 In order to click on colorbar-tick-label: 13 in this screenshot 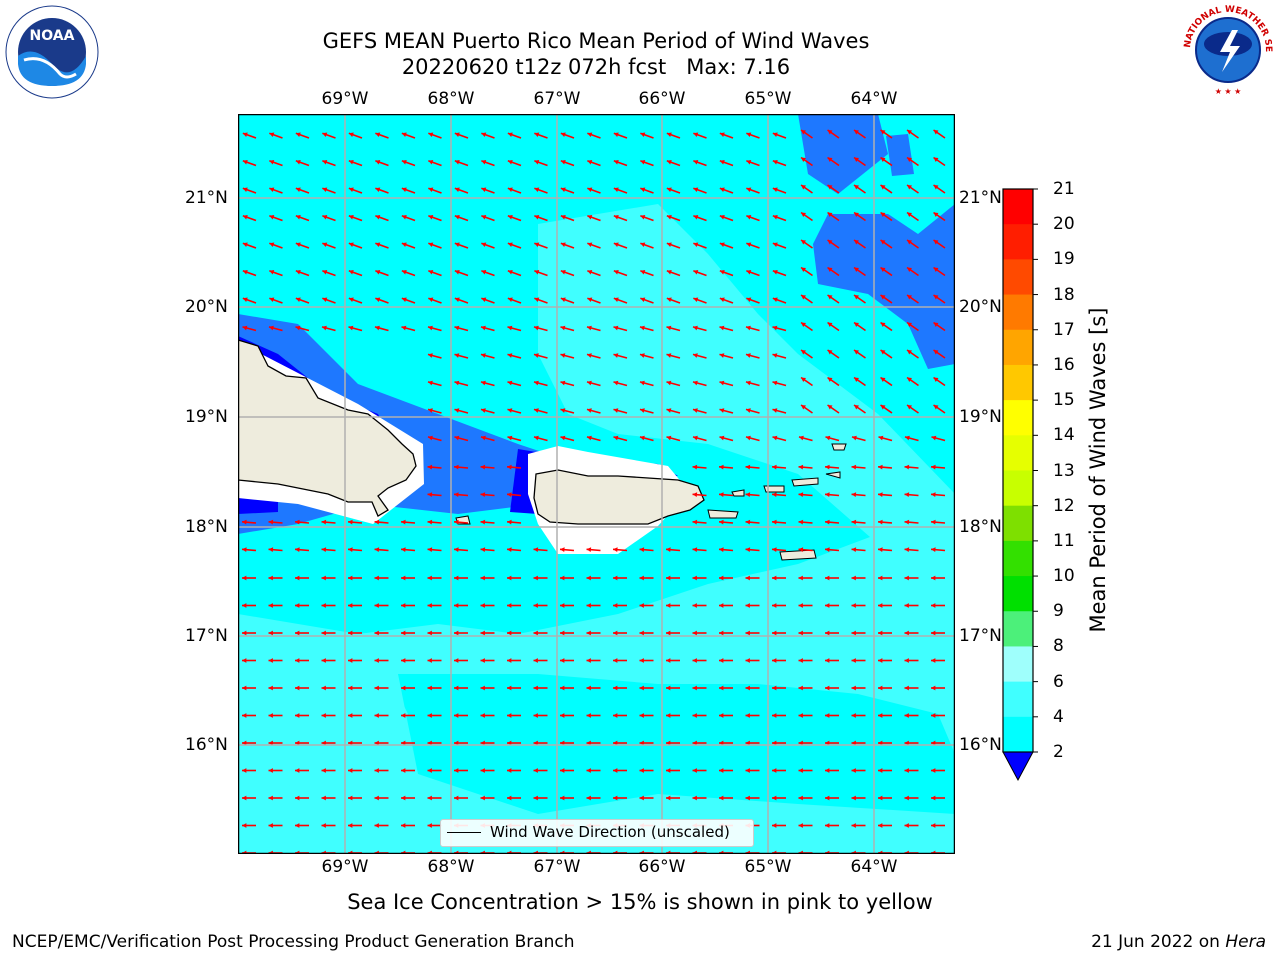, I will do `click(1064, 470)`.